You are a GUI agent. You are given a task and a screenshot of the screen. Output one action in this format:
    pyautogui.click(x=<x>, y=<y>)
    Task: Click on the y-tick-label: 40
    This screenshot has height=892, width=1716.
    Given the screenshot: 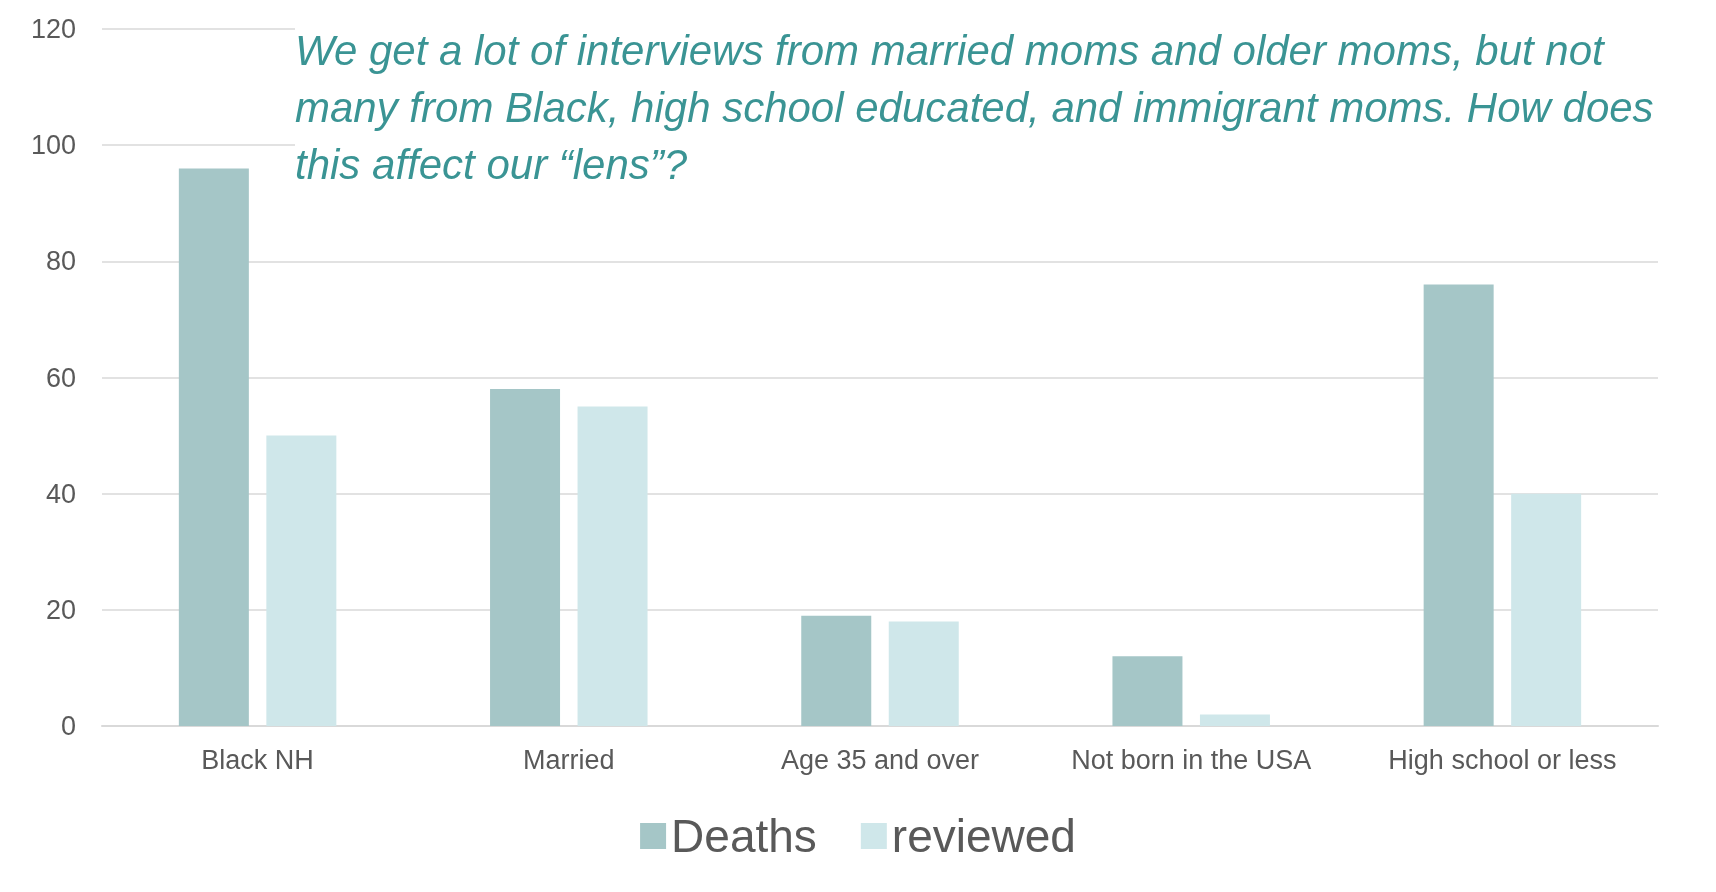 What is the action you would take?
    pyautogui.click(x=60, y=493)
    